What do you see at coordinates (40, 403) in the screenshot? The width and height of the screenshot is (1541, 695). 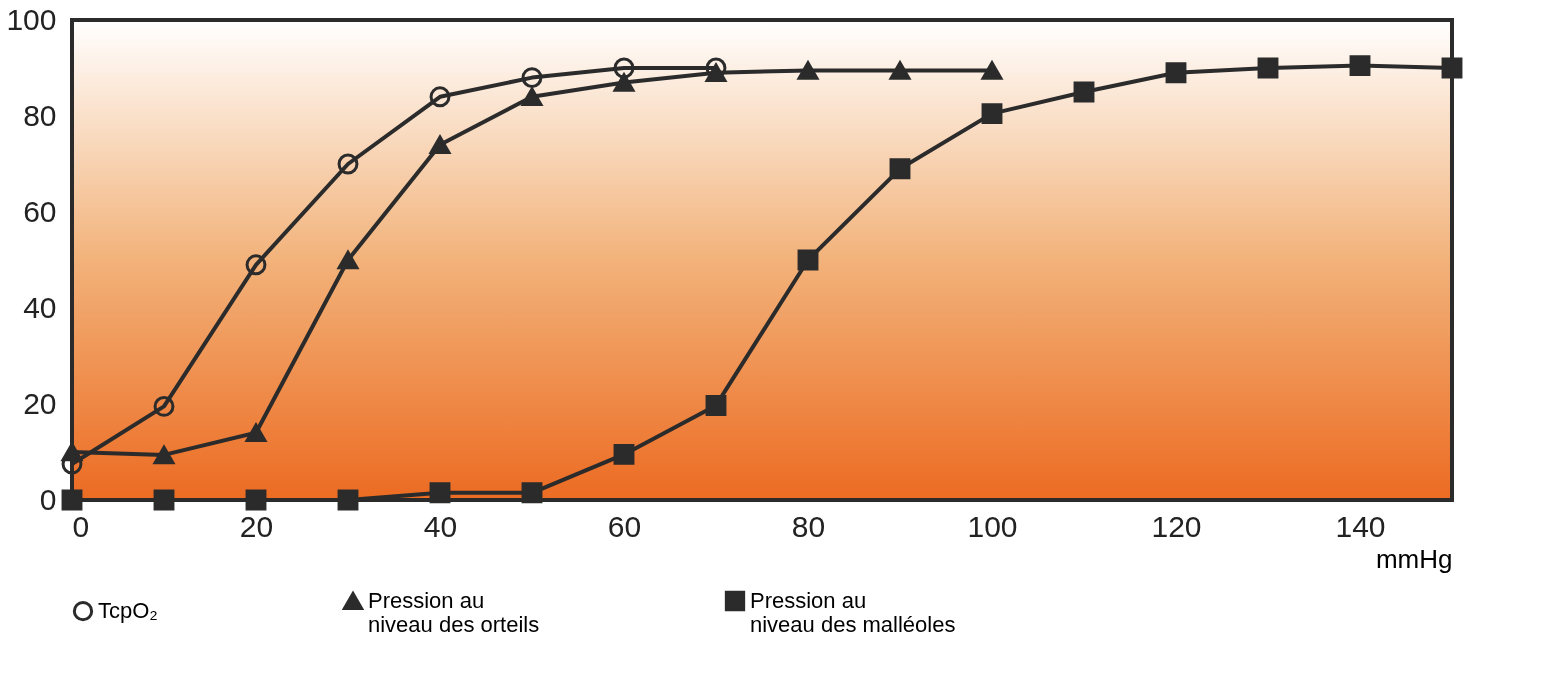 I see `y-tick-label: 20` at bounding box center [40, 403].